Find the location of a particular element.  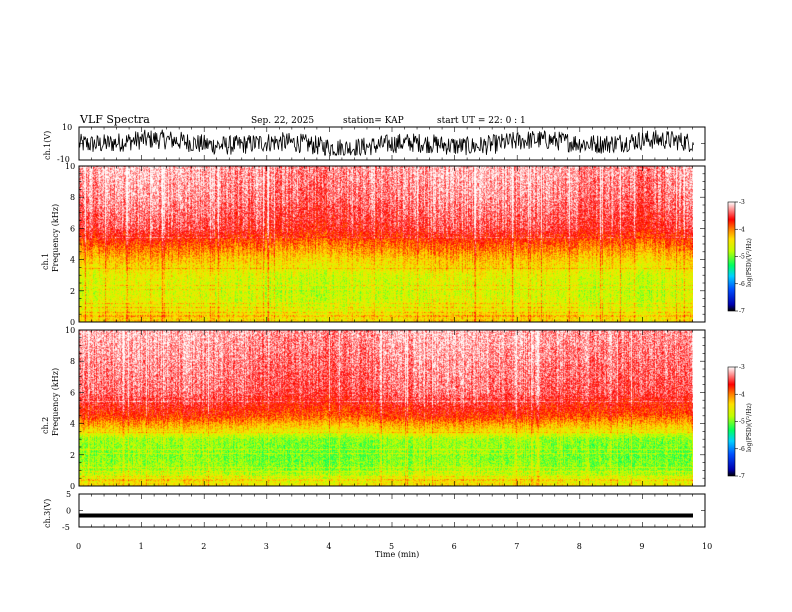

ch2-spectrogram-ytick-label-5: 10 is located at coordinates (70, 330).